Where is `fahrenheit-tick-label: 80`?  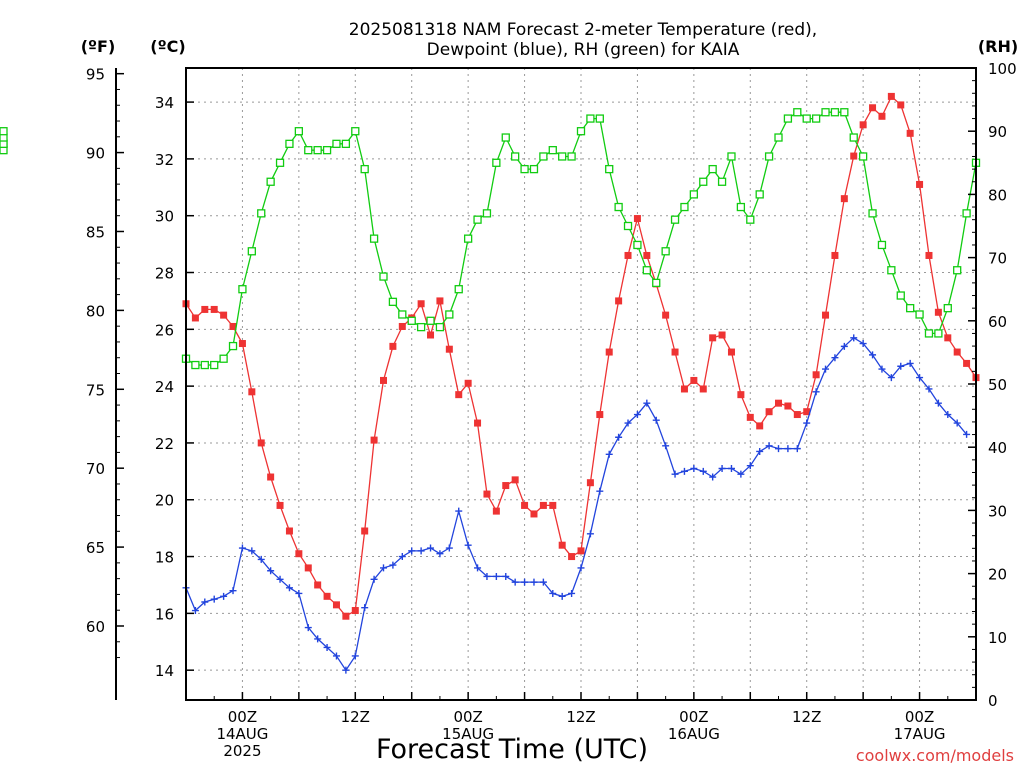 fahrenheit-tick-label: 80 is located at coordinates (95, 311).